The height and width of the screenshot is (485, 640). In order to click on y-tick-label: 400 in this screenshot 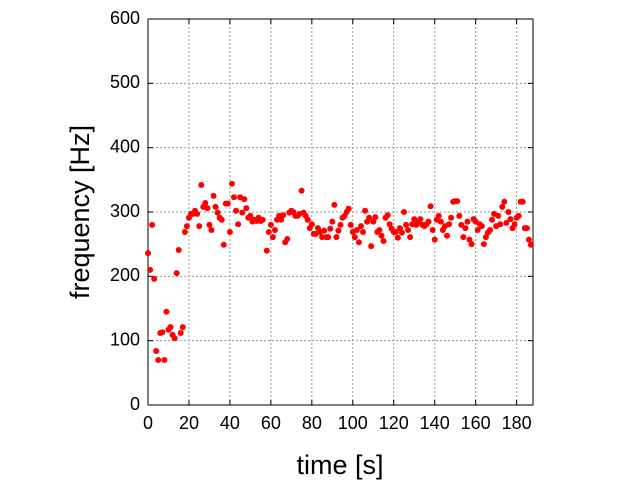, I will do `click(125, 146)`.